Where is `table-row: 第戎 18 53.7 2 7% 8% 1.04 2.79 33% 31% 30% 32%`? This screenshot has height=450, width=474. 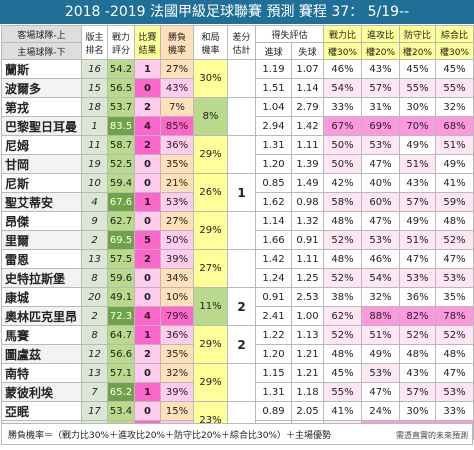
table-row: 第戎 18 53.7 2 7% 8% 1.04 2.79 33% 31% 30% 32% is located at coordinates (237, 116).